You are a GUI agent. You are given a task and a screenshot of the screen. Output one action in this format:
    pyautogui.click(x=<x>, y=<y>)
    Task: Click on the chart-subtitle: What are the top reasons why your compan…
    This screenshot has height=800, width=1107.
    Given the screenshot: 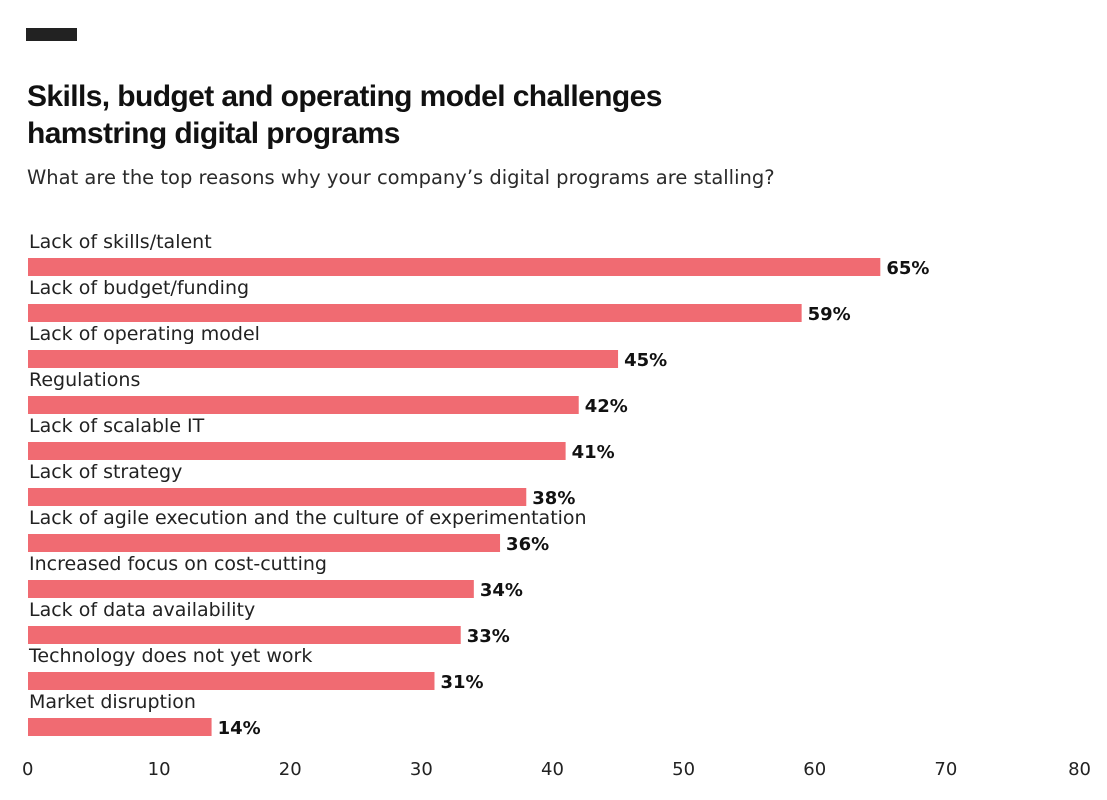 What is the action you would take?
    pyautogui.click(x=401, y=177)
    